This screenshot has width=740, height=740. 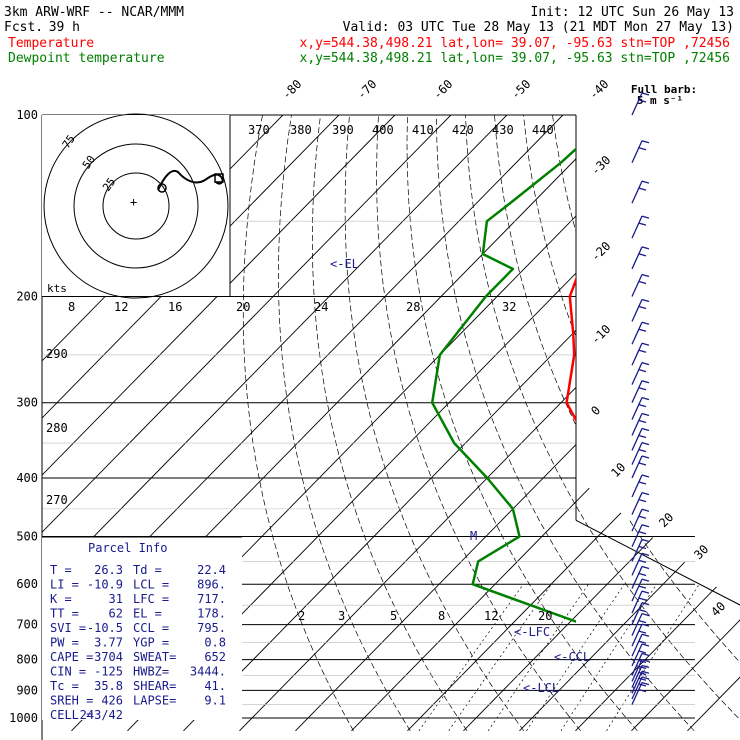 I want to click on temp-label-40: 40, so click(x=718, y=609).